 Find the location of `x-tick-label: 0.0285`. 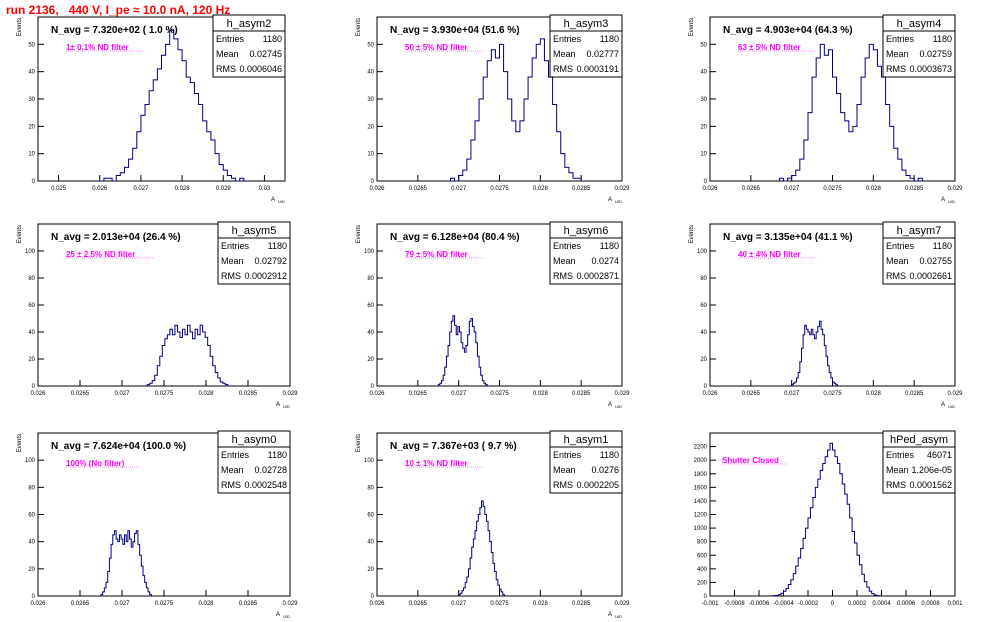

x-tick-label: 0.0285 is located at coordinates (914, 394).